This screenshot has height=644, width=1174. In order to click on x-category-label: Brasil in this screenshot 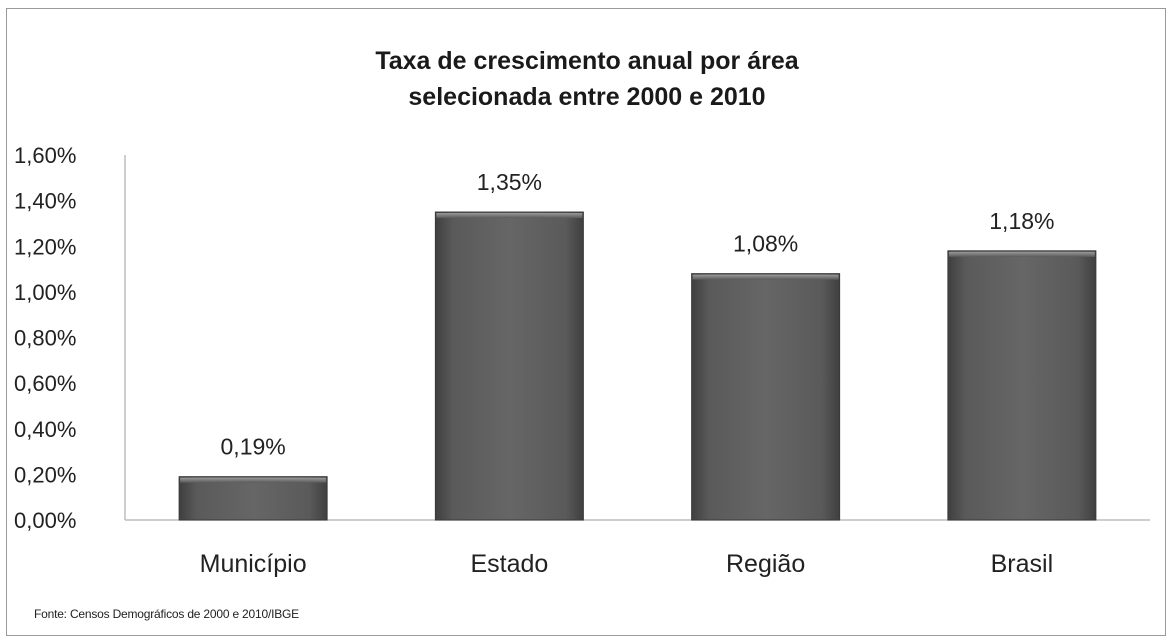, I will do `click(1022, 564)`.